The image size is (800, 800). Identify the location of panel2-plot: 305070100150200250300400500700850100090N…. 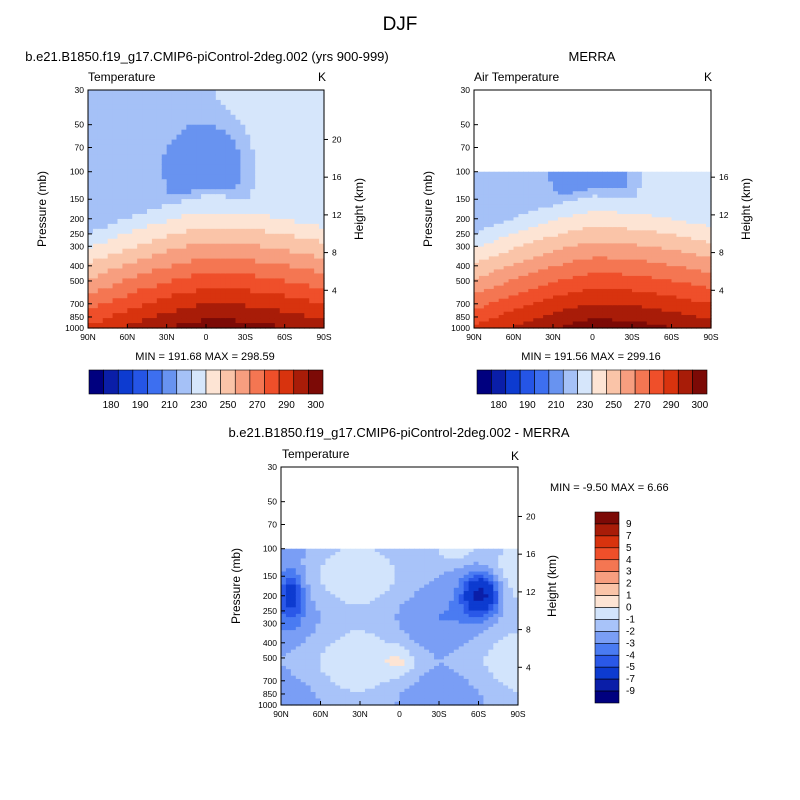
(590, 213).